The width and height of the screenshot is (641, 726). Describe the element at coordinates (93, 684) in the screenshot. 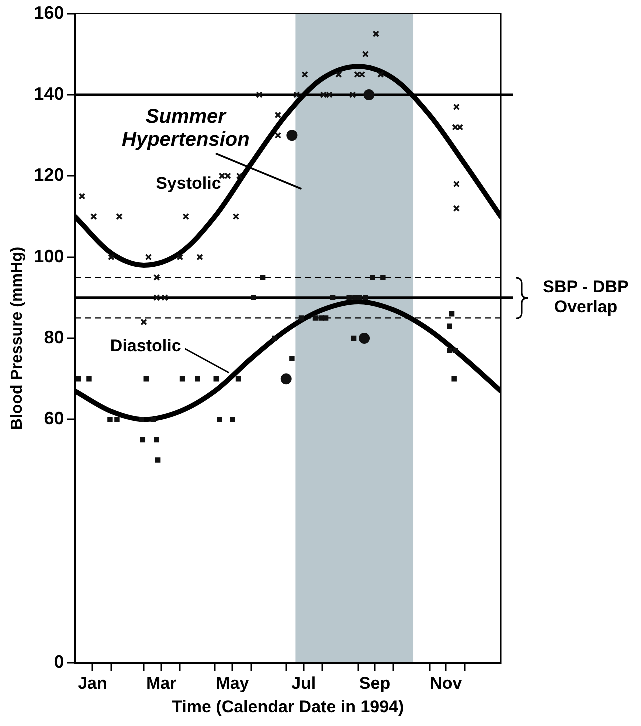

I see `x-tick-label: Jan` at that location.